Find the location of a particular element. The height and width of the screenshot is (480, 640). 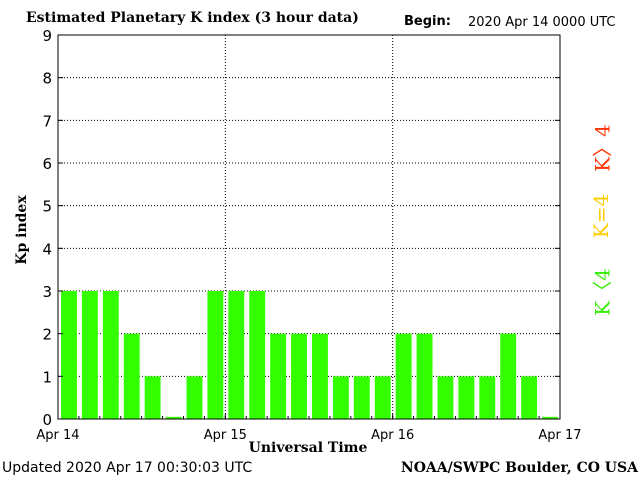

updated-timestamp: Updated 2020 Apr 17 00:30:03 UTC is located at coordinates (127, 468).